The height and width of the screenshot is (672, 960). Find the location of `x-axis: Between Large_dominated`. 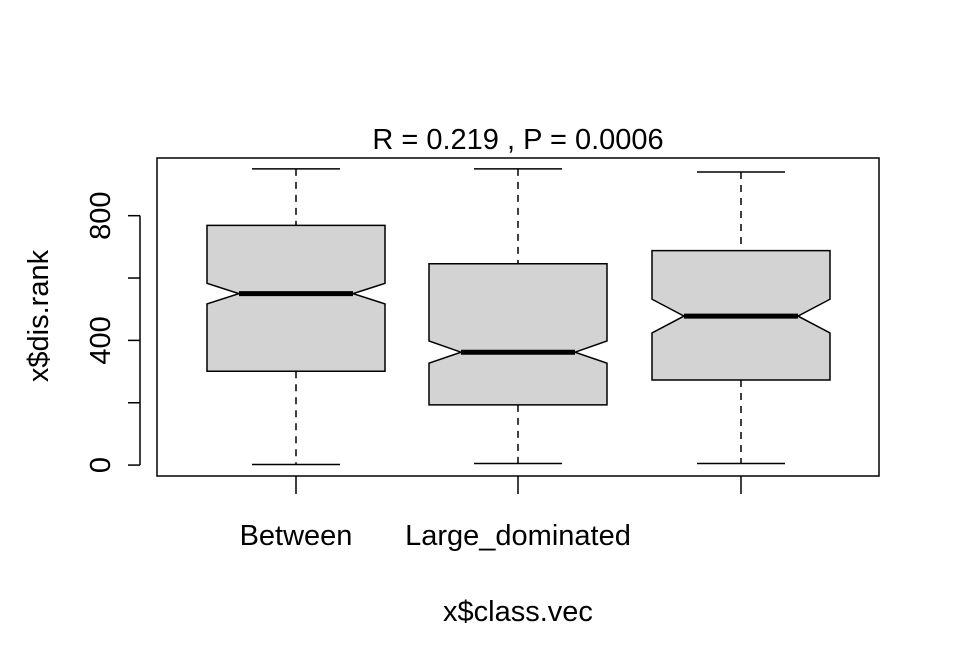

x-axis: Between Large_dominated is located at coordinates (491, 514).